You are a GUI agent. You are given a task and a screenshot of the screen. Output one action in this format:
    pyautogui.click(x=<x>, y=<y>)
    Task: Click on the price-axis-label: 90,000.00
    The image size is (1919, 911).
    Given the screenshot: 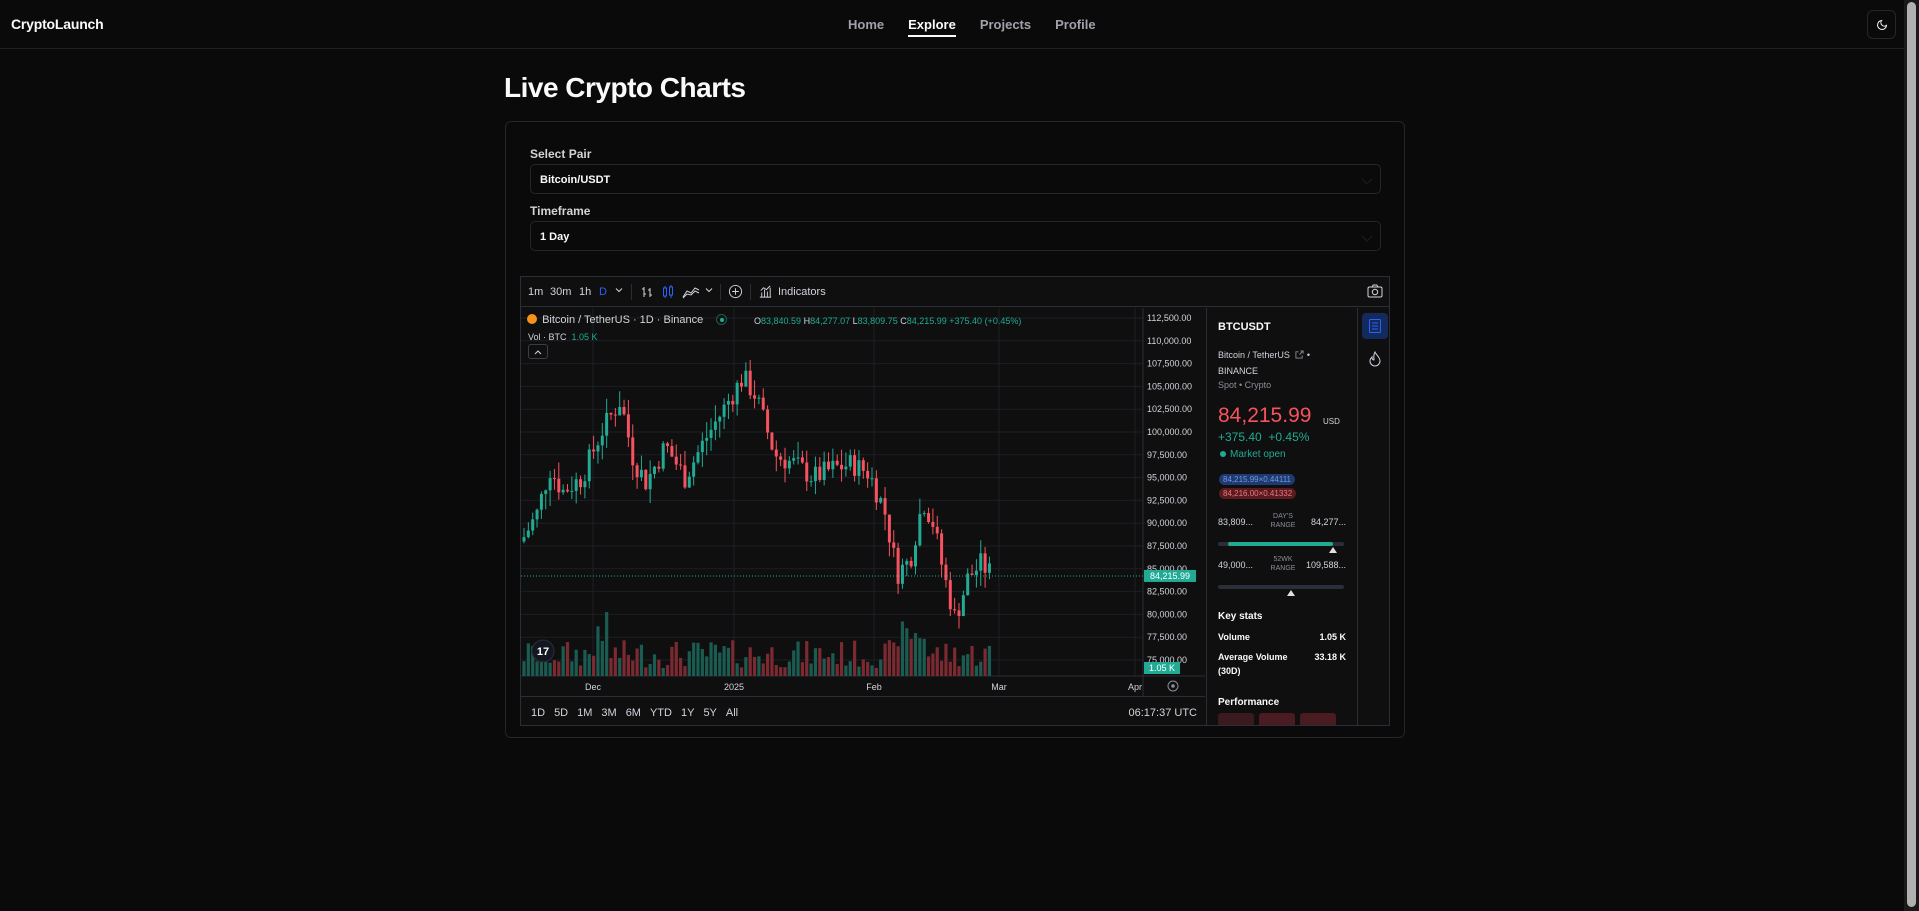 What is the action you would take?
    pyautogui.click(x=1167, y=523)
    